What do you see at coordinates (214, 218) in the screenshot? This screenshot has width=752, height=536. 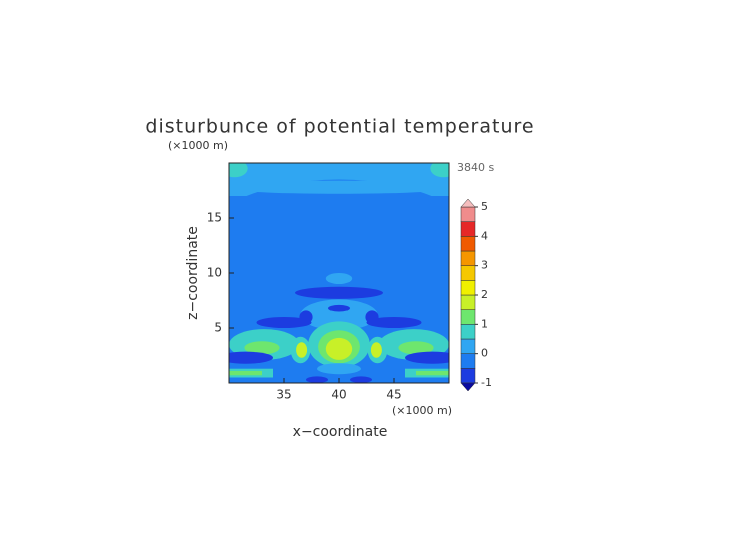 I see `y-tick-label: 15` at bounding box center [214, 218].